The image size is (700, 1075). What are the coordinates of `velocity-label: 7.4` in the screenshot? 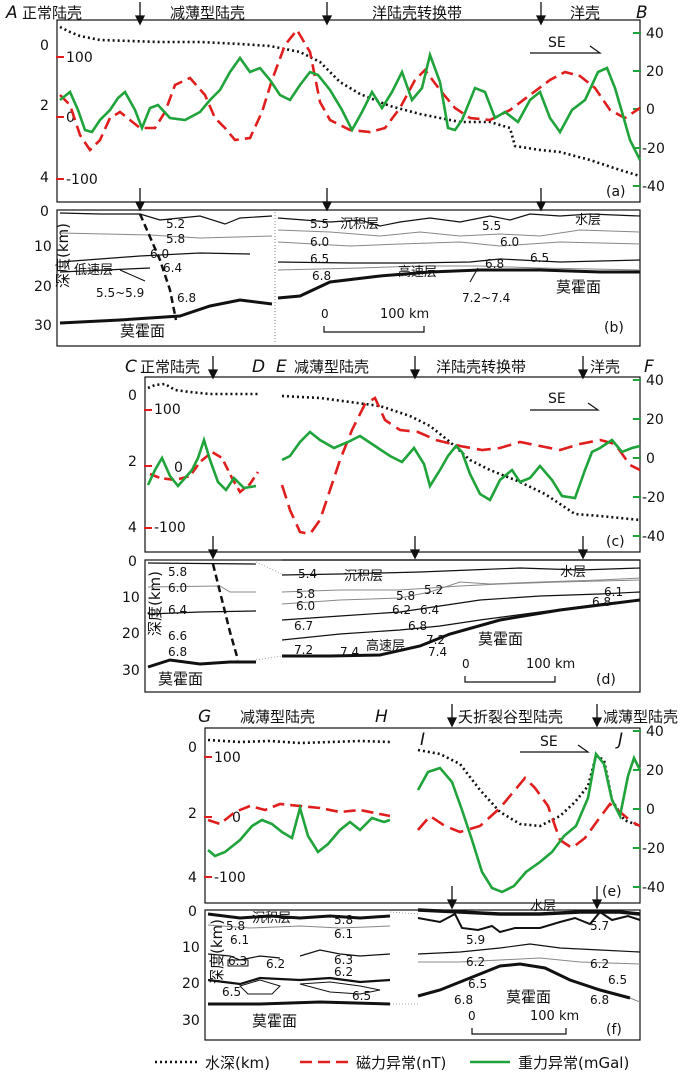 It's located at (349, 652).